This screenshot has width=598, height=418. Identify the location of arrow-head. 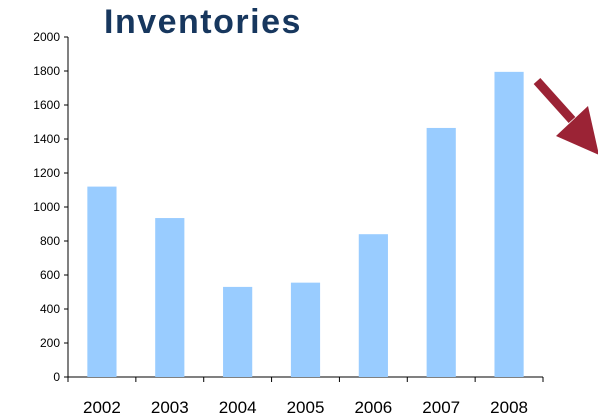
(577, 130).